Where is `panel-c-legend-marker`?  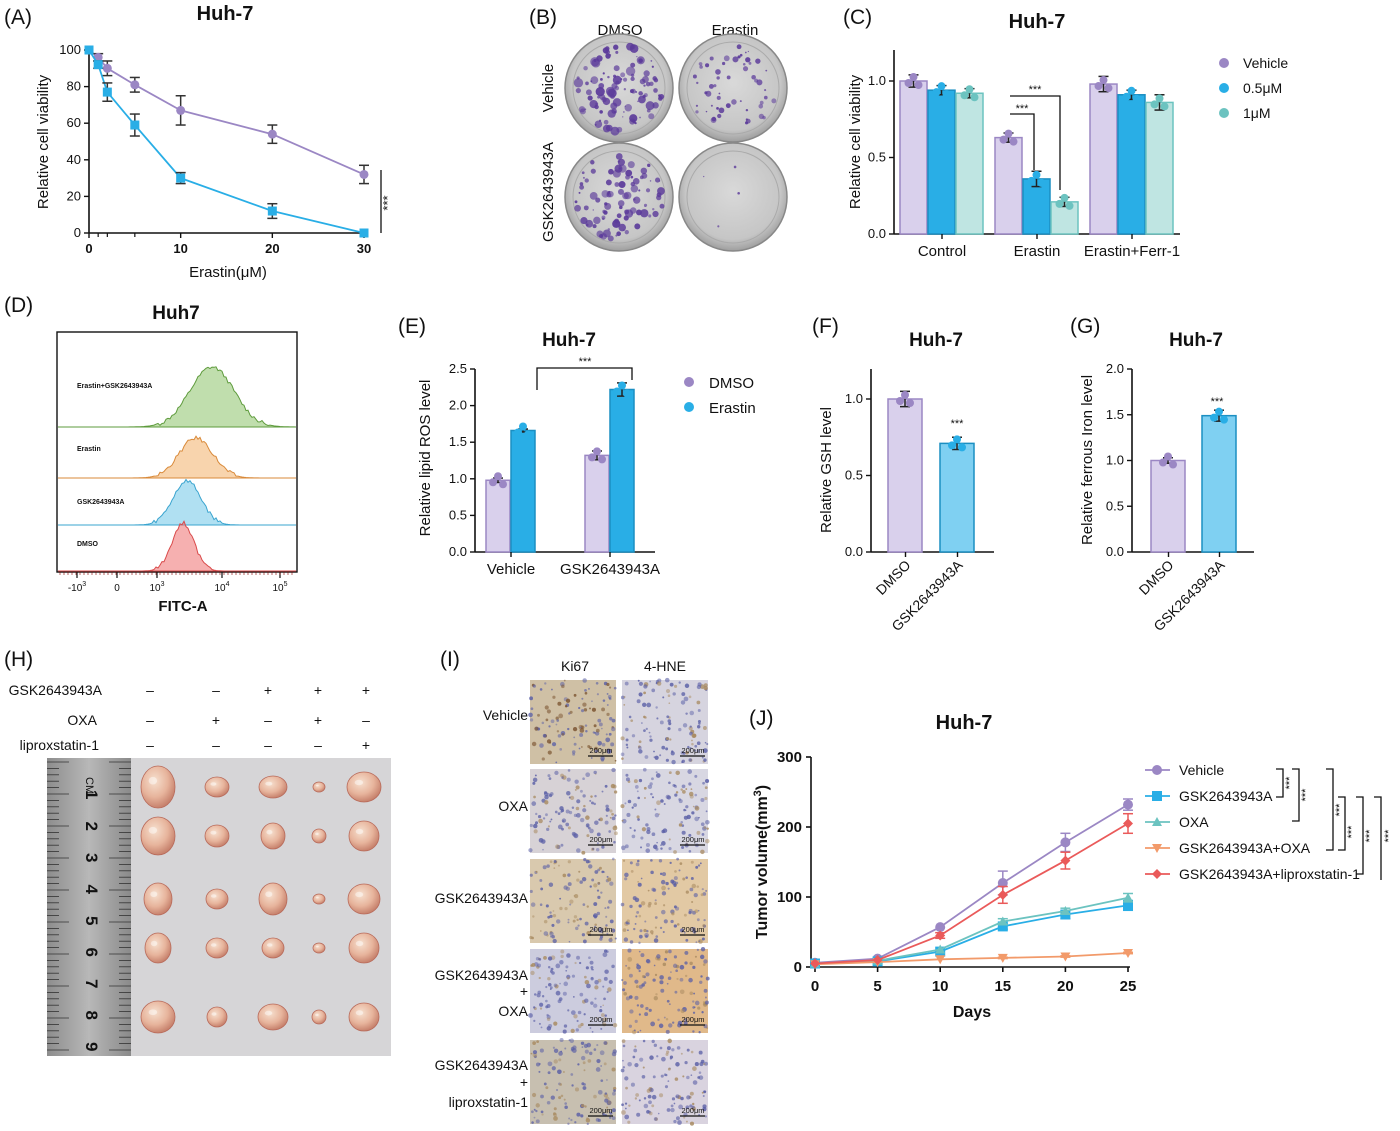 panel-c-legend-marker is located at coordinates (1224, 88).